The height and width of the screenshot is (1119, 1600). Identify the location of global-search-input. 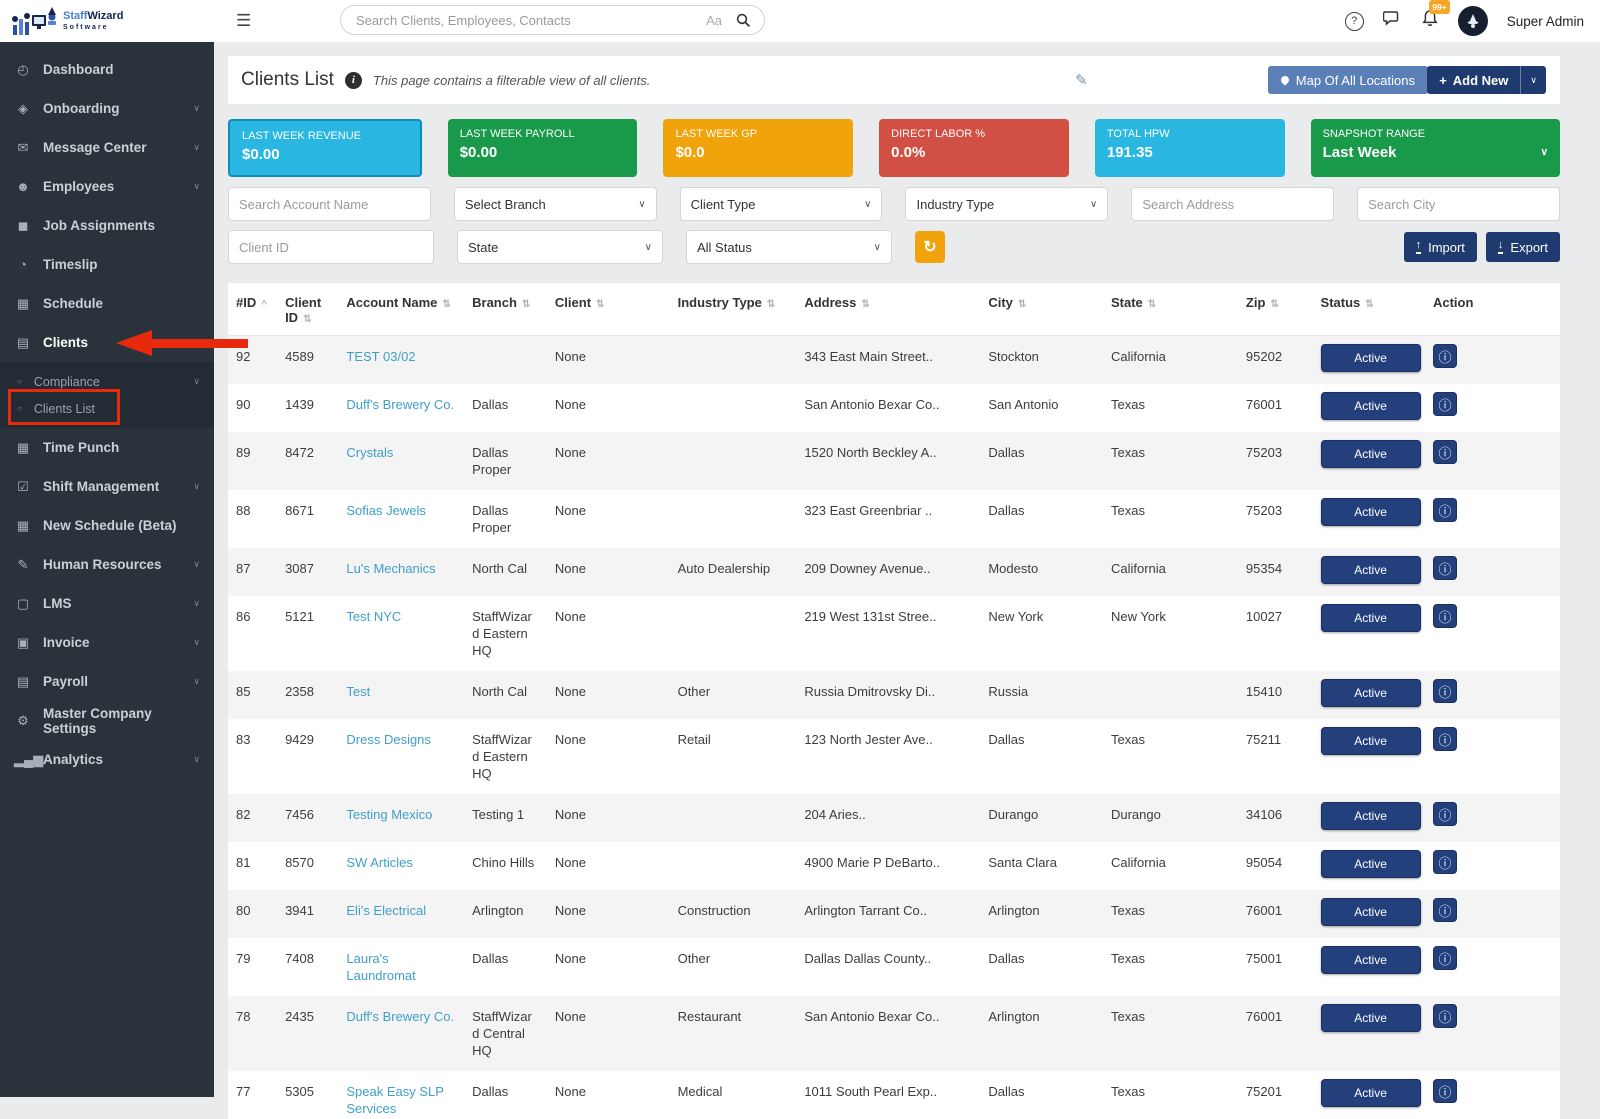
(530, 20).